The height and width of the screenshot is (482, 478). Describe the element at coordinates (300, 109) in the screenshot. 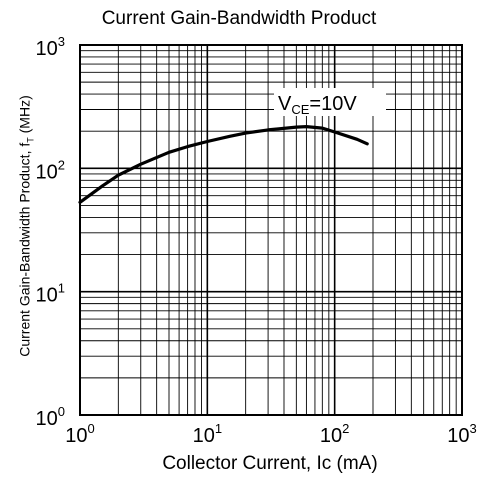

I see `annotation-subscript: CE` at that location.